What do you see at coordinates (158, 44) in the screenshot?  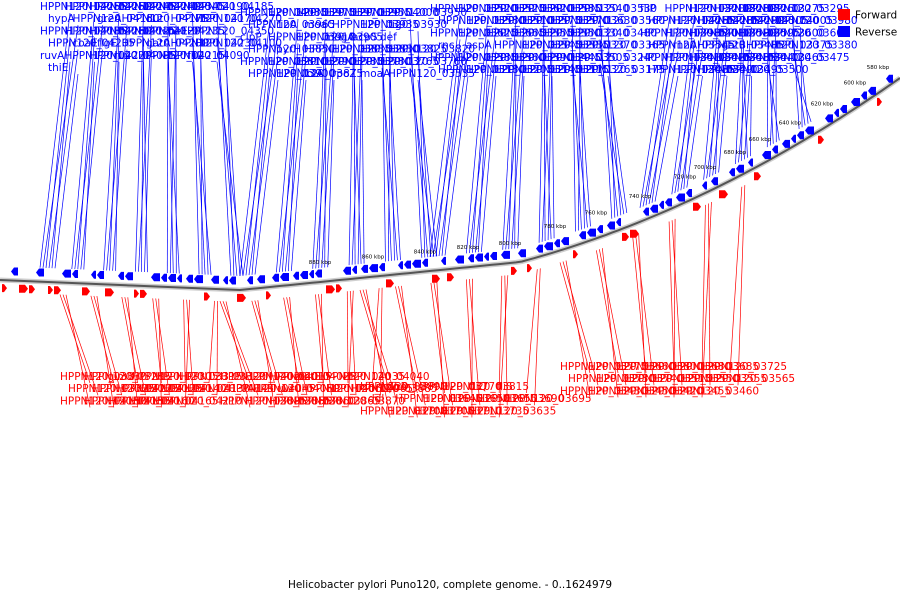 I see `reverse-gene-label: gatA` at bounding box center [158, 44].